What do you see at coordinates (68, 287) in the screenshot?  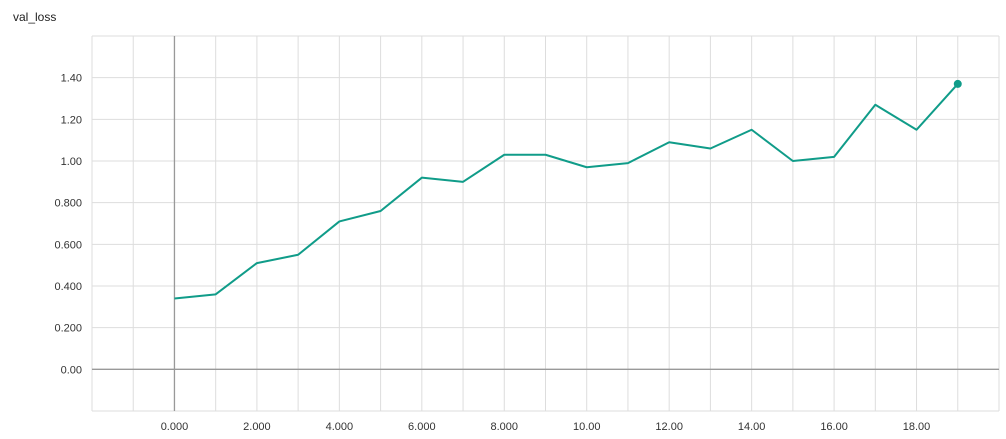 I see `y-tick-label: 0.400` at bounding box center [68, 287].